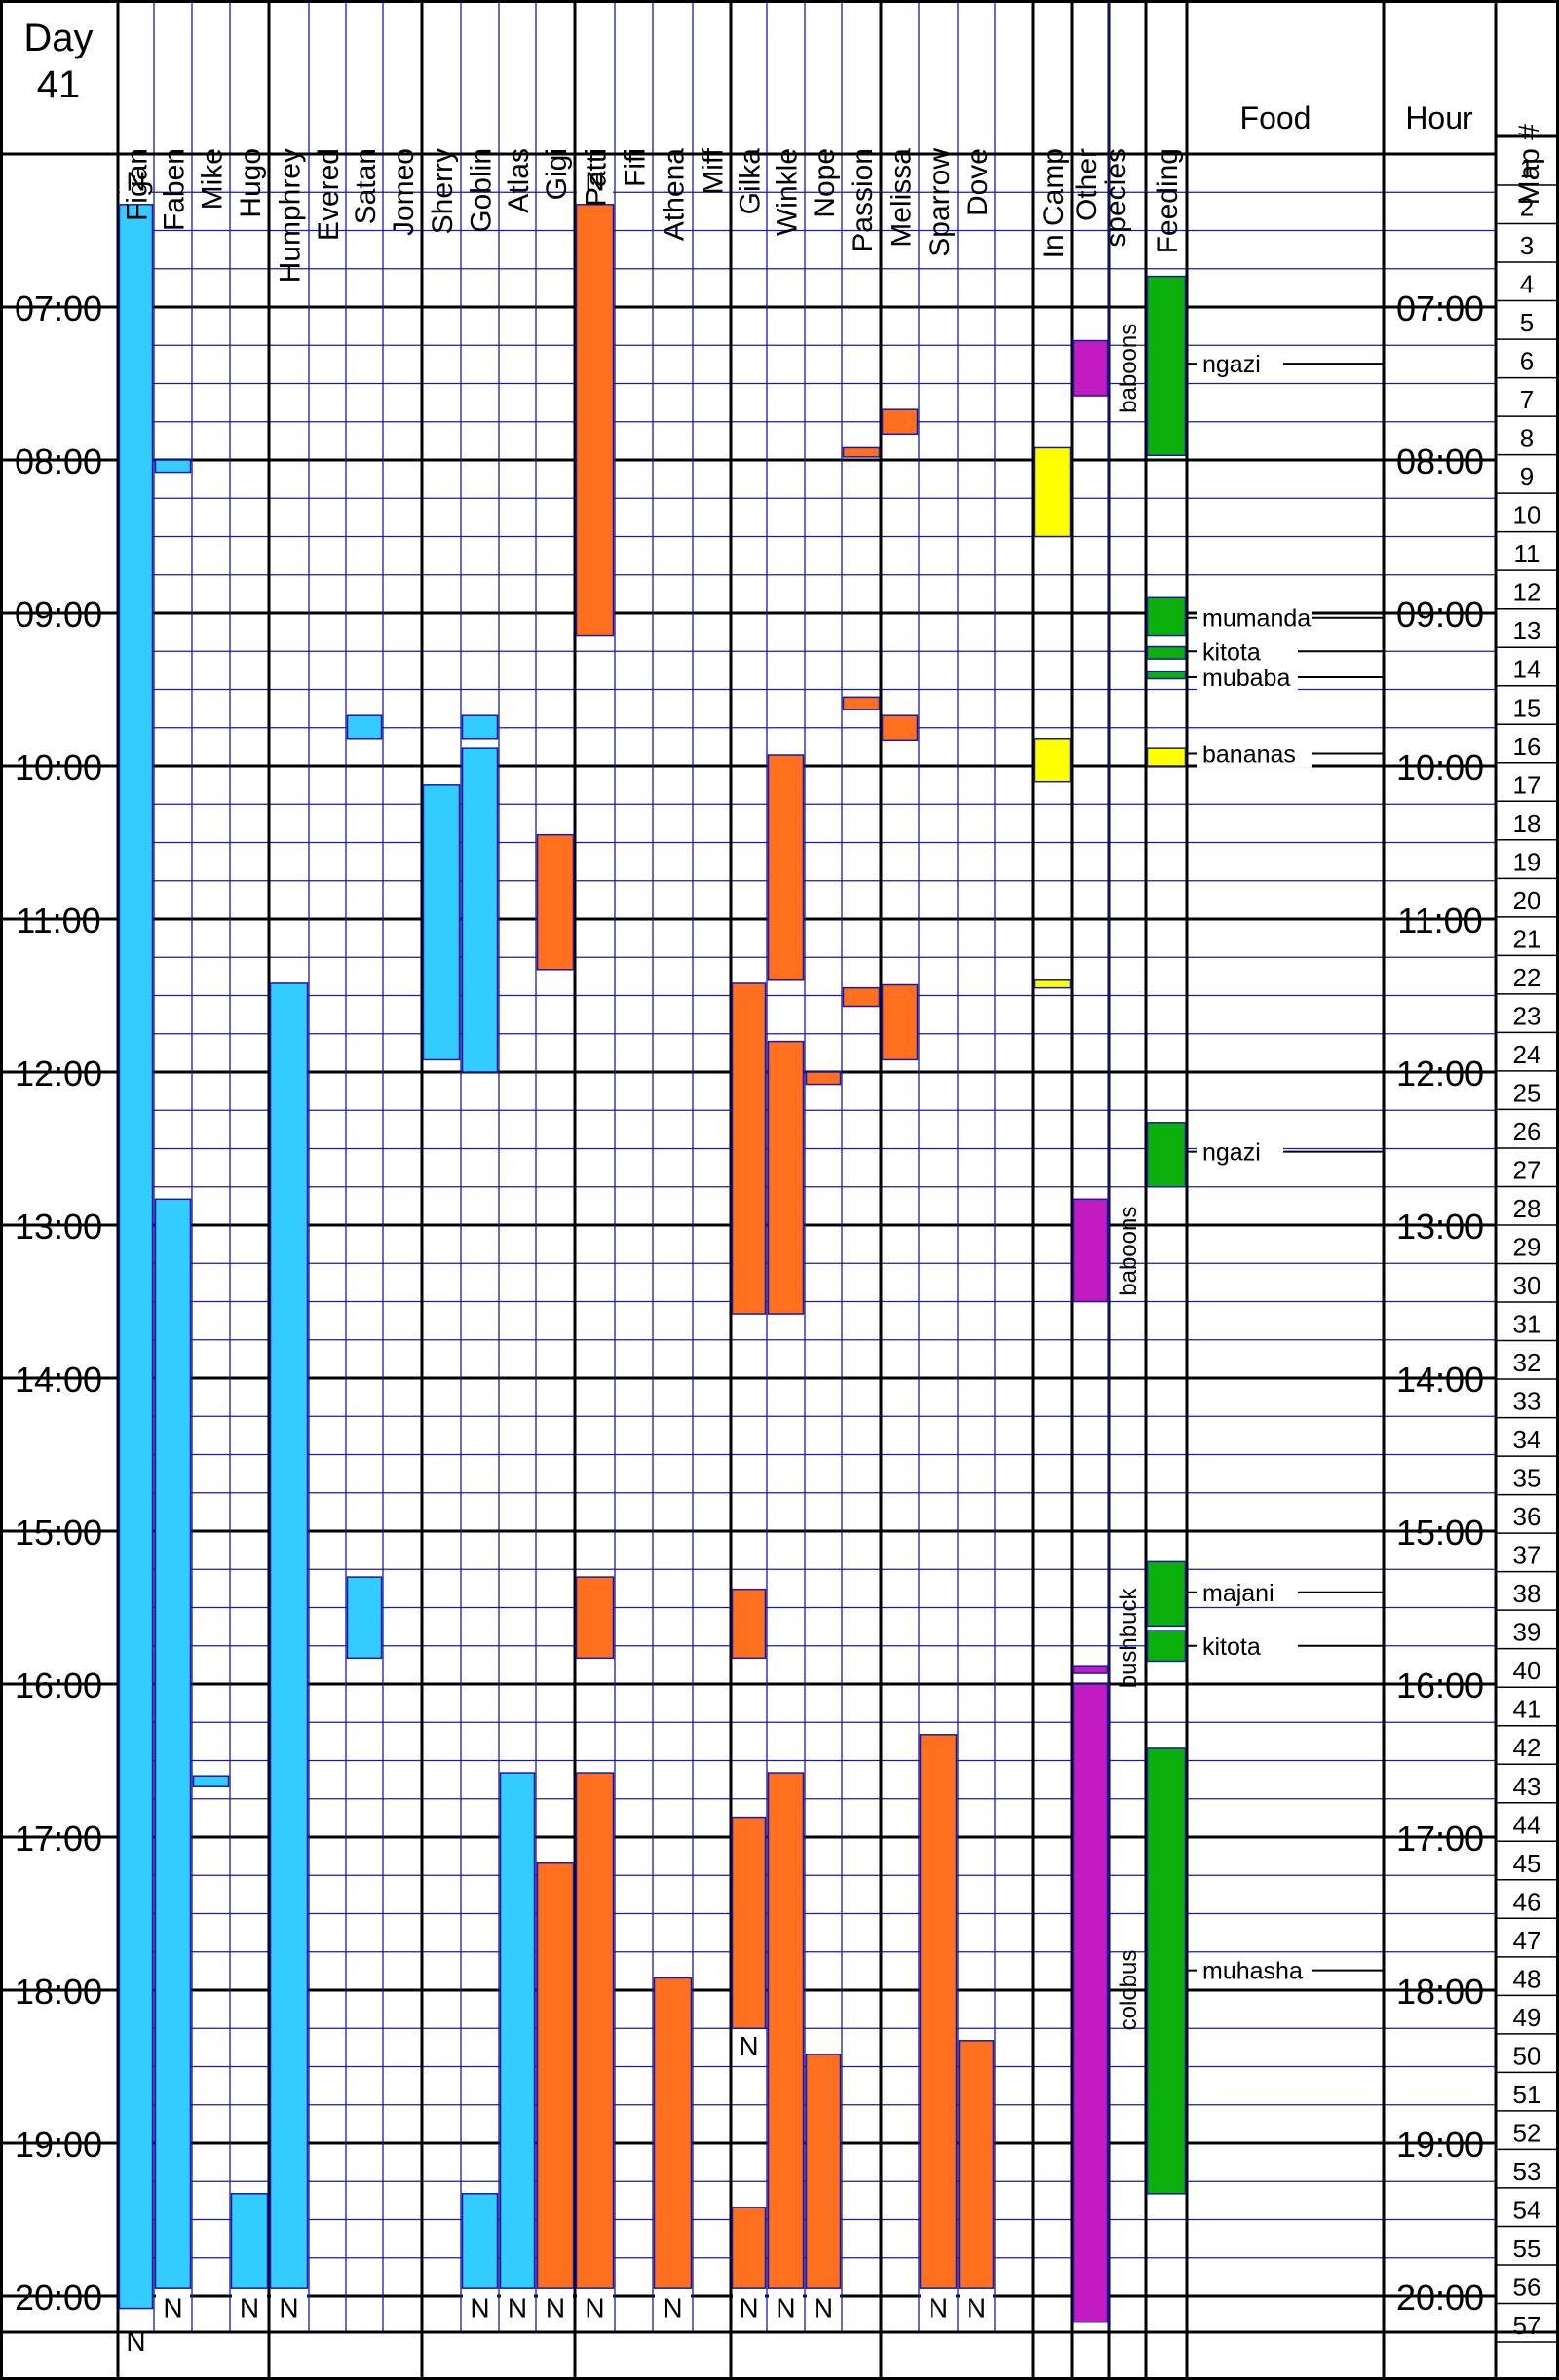 The image size is (1559, 2380). What do you see at coordinates (58, 461) in the screenshot?
I see `hour-label: 08:00` at bounding box center [58, 461].